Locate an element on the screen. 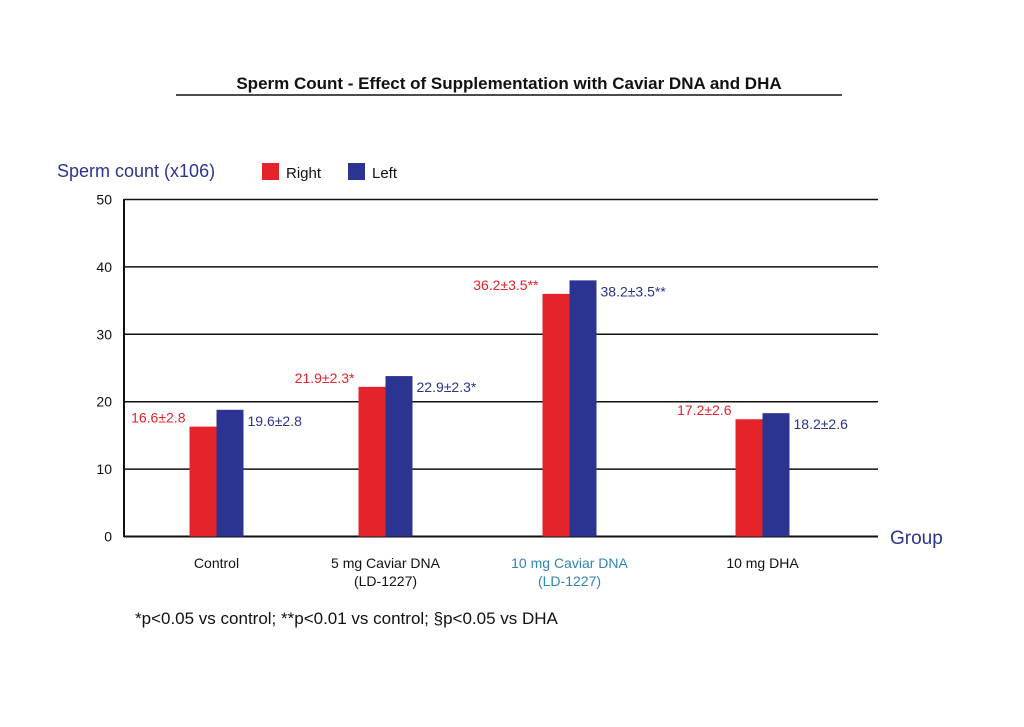  data-label-right-2: 21.9±2.3* is located at coordinates (325, 378).